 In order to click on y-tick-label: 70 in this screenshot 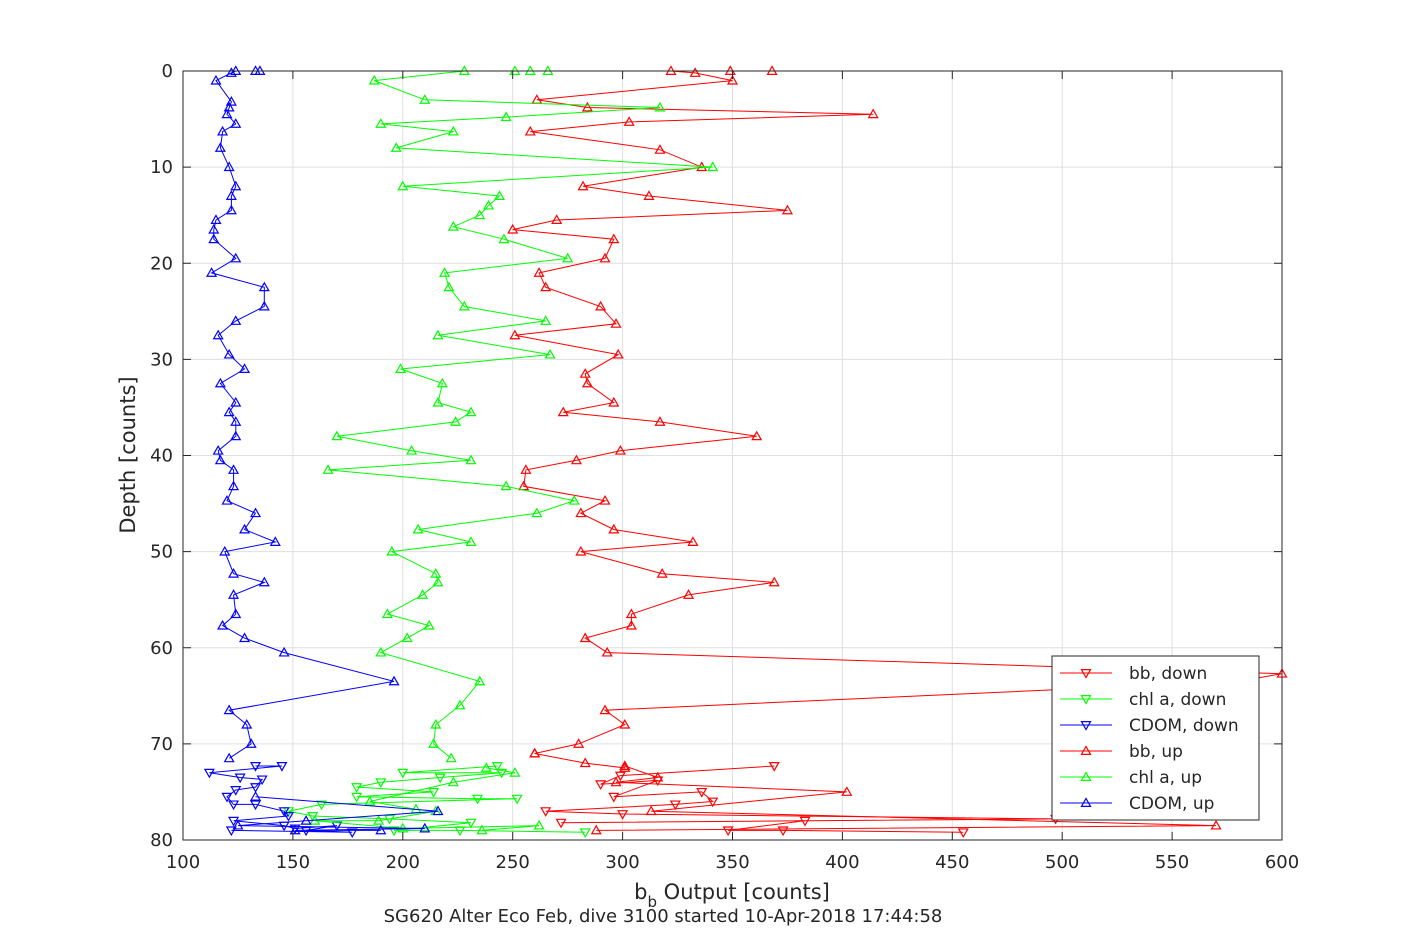, I will do `click(161, 744)`.